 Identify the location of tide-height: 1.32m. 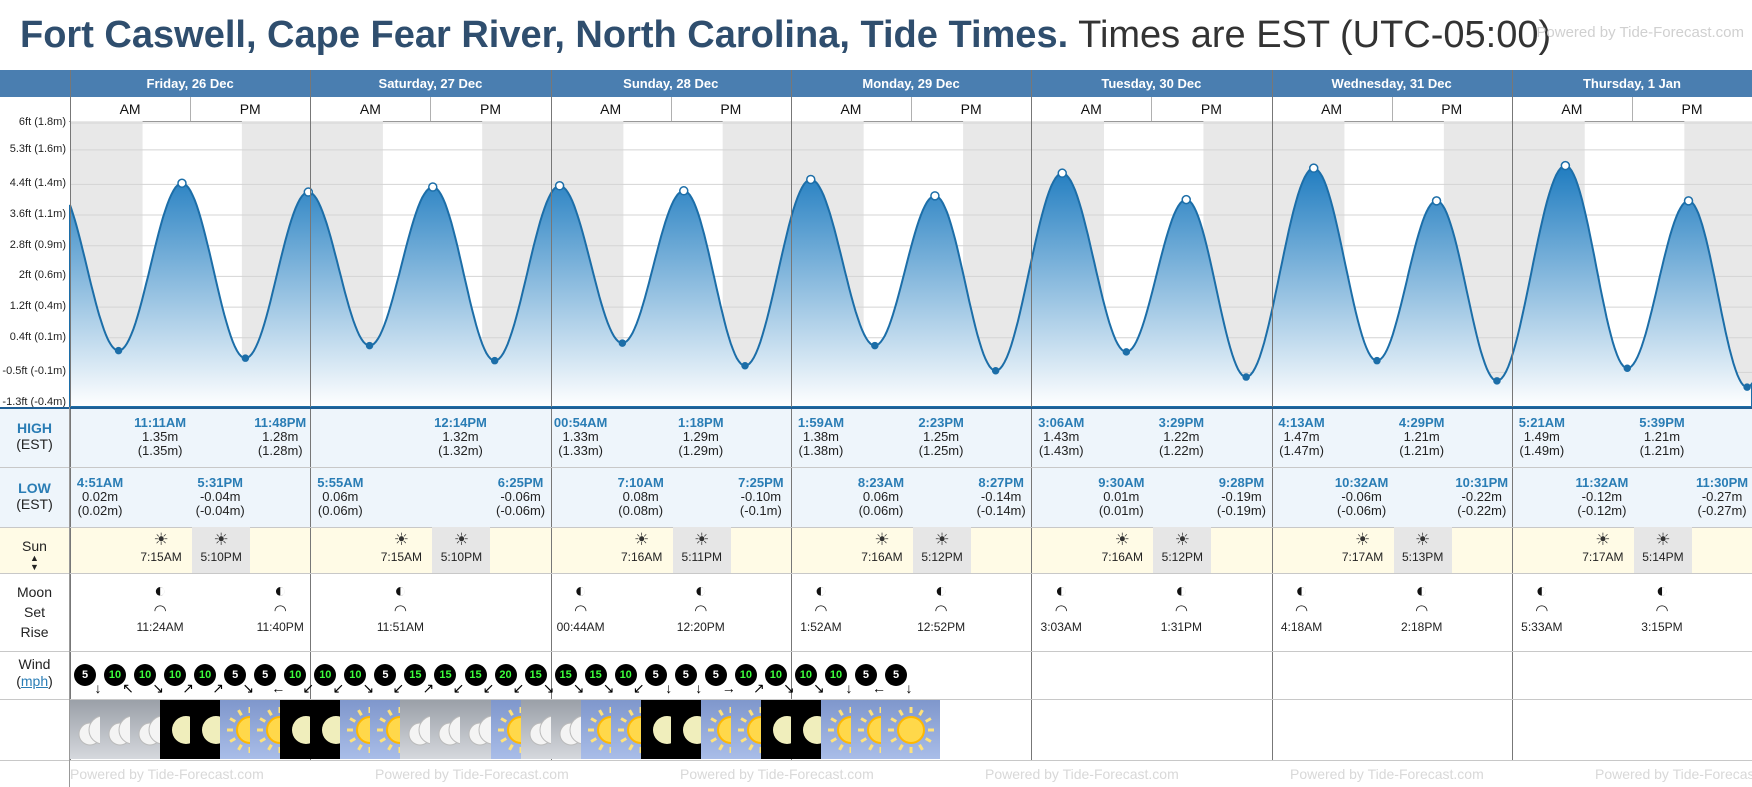
(460, 436).